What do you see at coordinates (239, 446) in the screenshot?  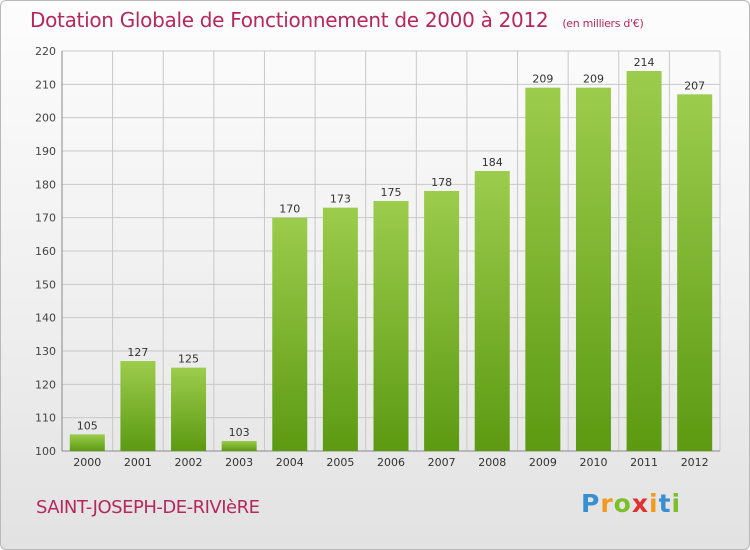 I see `bar-2003` at bounding box center [239, 446].